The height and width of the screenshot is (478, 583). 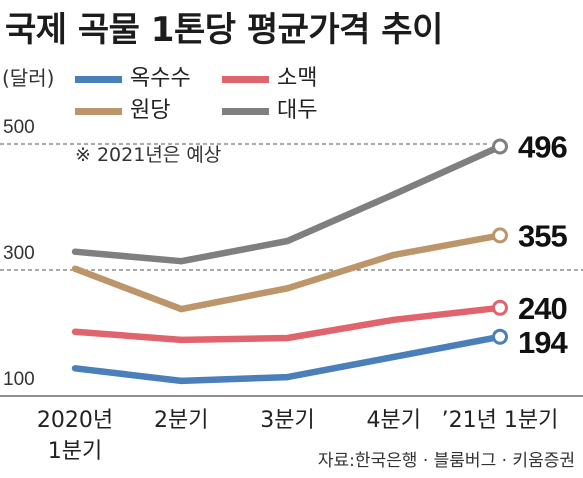 I want to click on legend-swatch-soybean, so click(x=245, y=111).